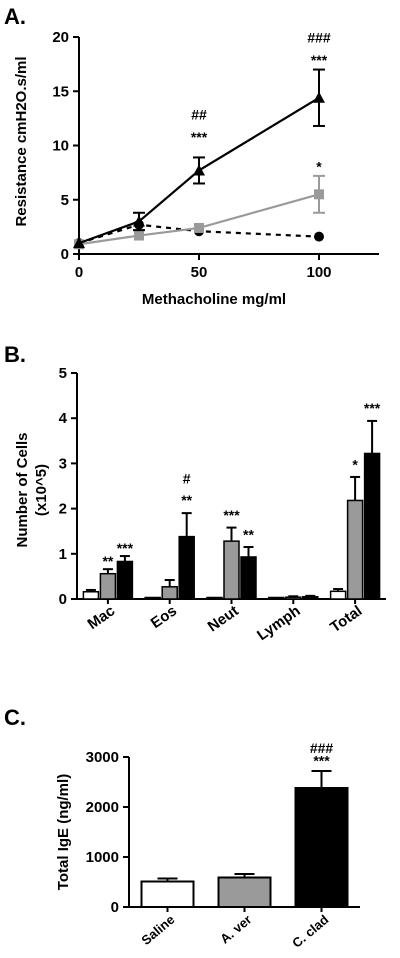  What do you see at coordinates (319, 167) in the screenshot?
I see `chart-a-significance-label: *` at bounding box center [319, 167].